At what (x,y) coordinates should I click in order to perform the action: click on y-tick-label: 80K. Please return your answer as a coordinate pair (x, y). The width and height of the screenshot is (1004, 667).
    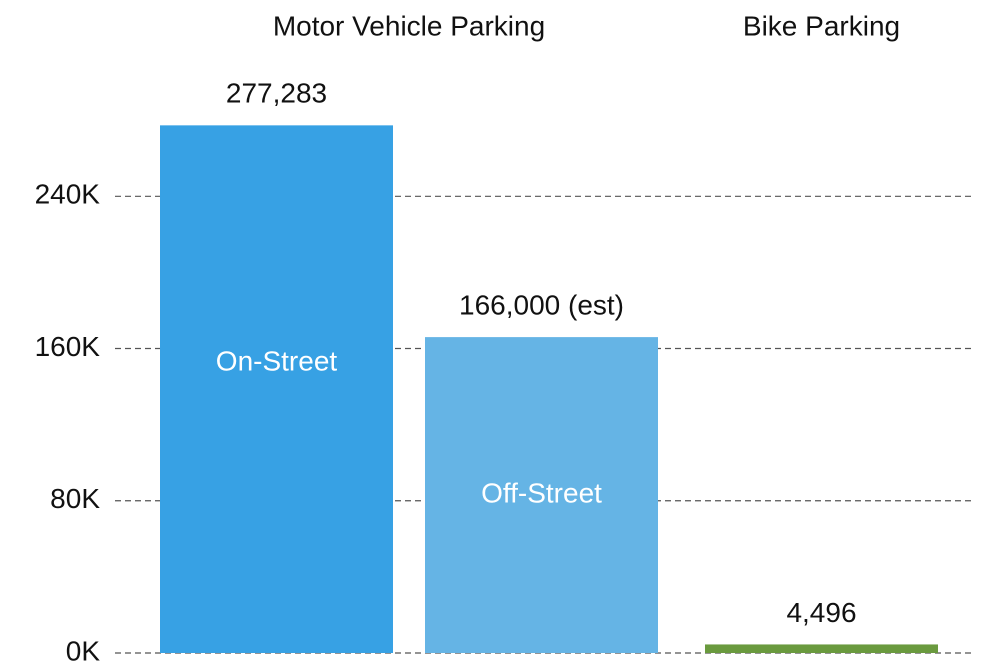
    Looking at the image, I should click on (75, 498).